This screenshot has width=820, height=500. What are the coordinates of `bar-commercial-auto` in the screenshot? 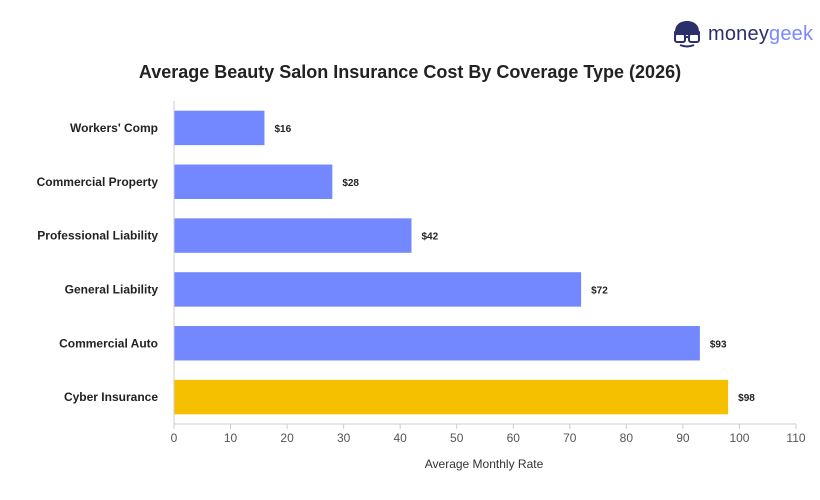 It's located at (437, 343).